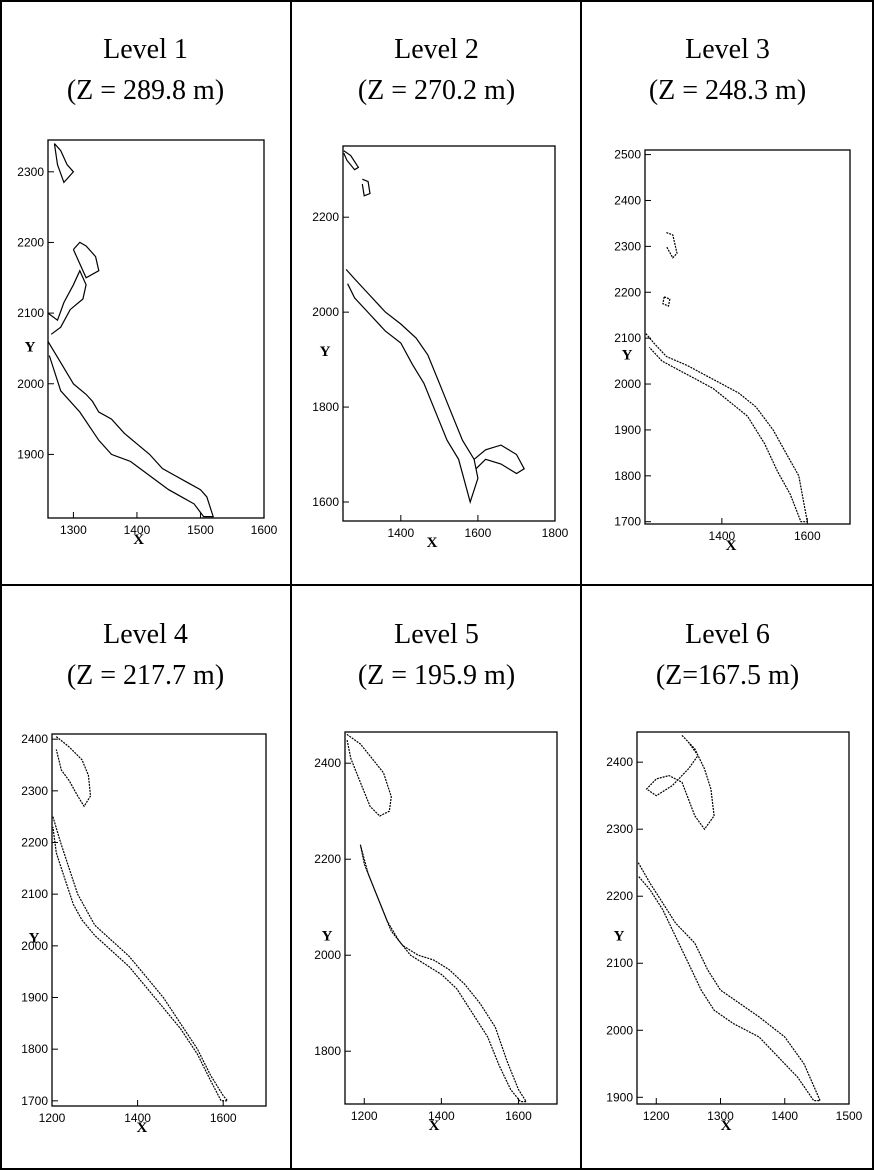 The height and width of the screenshot is (1170, 874). What do you see at coordinates (436, 49) in the screenshot?
I see `panel-title-line1: Level 2` at bounding box center [436, 49].